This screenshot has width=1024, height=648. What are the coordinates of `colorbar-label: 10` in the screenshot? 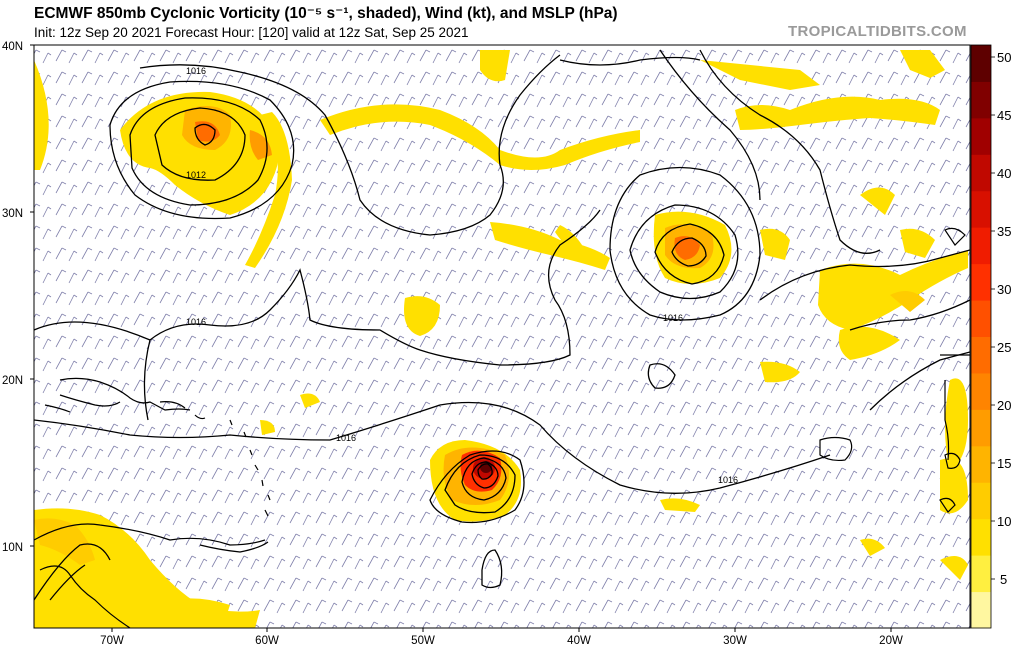 It's located at (1004, 521).